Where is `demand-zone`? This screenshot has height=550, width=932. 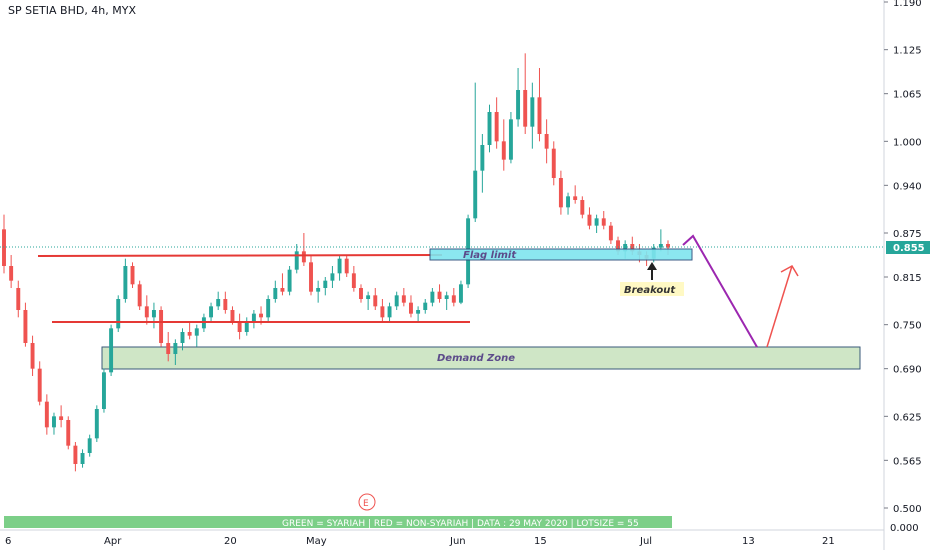
demand-zone is located at coordinates (481, 358).